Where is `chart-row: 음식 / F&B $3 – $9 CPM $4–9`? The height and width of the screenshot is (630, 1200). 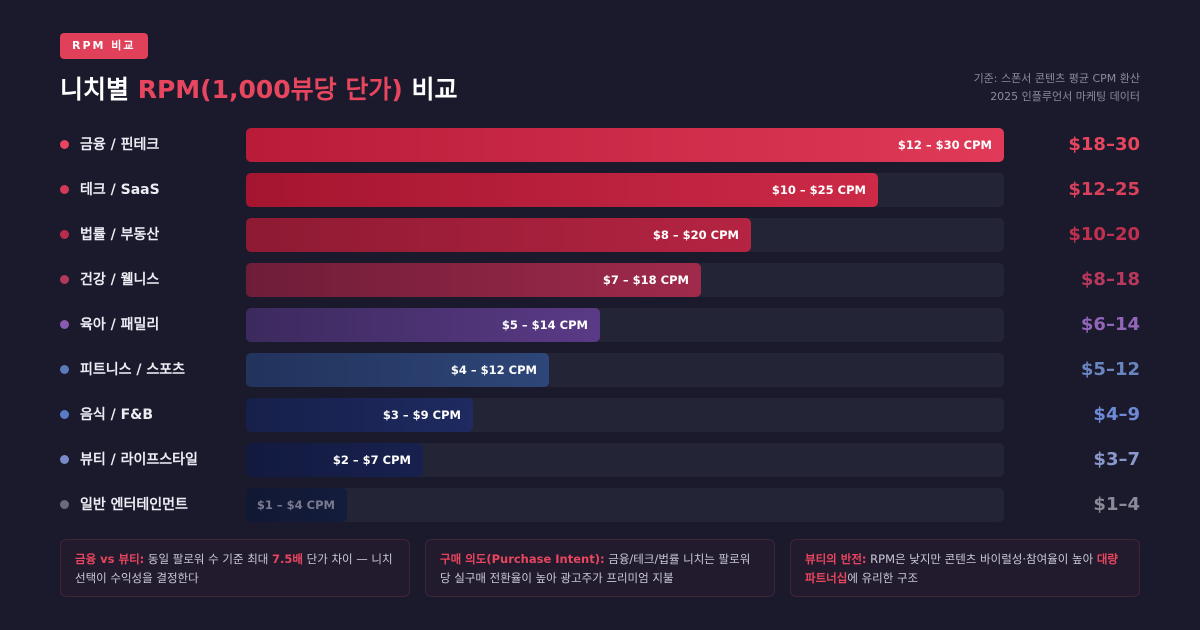
chart-row: 음식 / F&B $3 – $9 CPM $4–9 is located at coordinates (600, 415).